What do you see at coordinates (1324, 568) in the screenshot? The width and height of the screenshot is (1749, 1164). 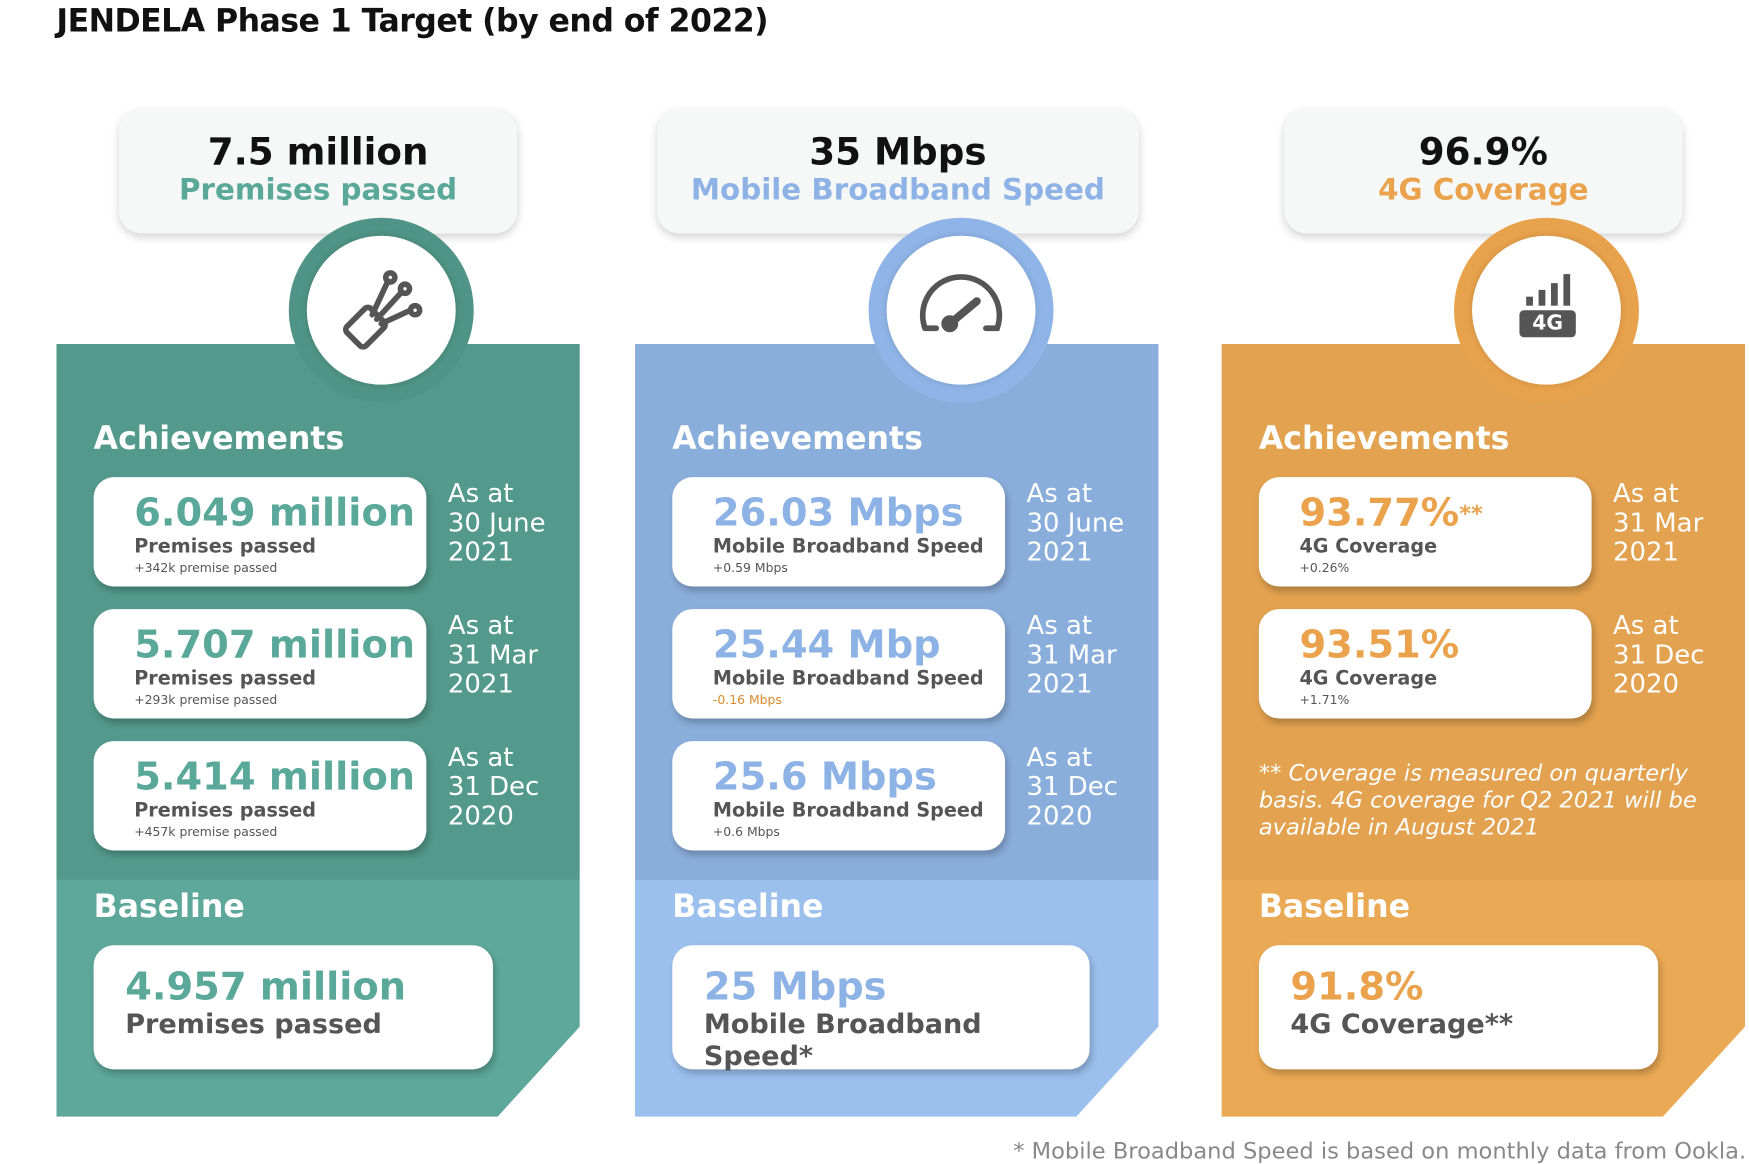 I see `achievement-change: +0.26%` at bounding box center [1324, 568].